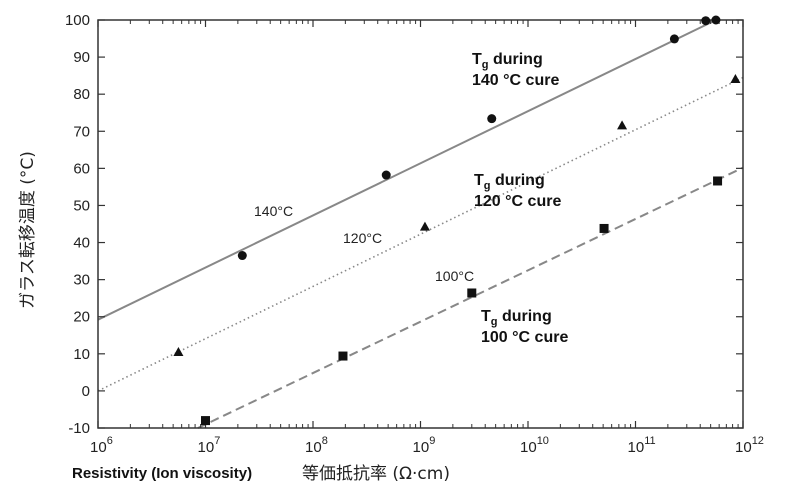 The height and width of the screenshot is (493, 795). Describe the element at coordinates (86, 391) in the screenshot. I see `y-tick-label: 0` at that location.